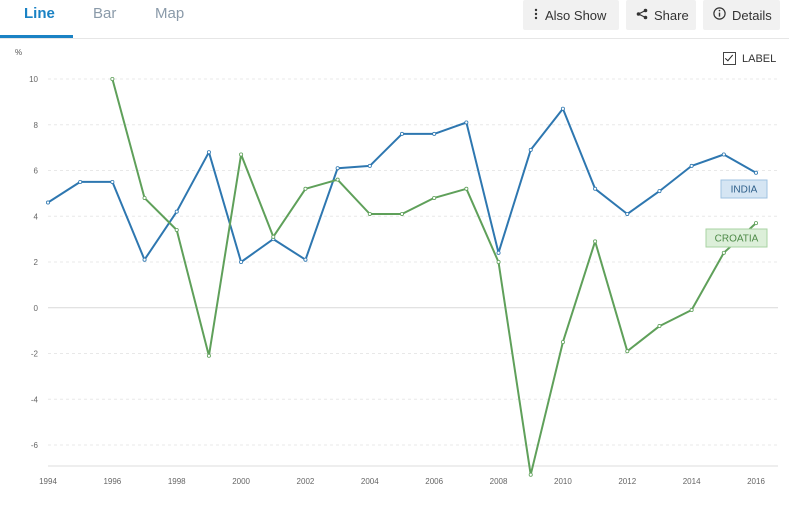  Describe the element at coordinates (563, 481) in the screenshot. I see `x-tick-label: 2010` at that location.